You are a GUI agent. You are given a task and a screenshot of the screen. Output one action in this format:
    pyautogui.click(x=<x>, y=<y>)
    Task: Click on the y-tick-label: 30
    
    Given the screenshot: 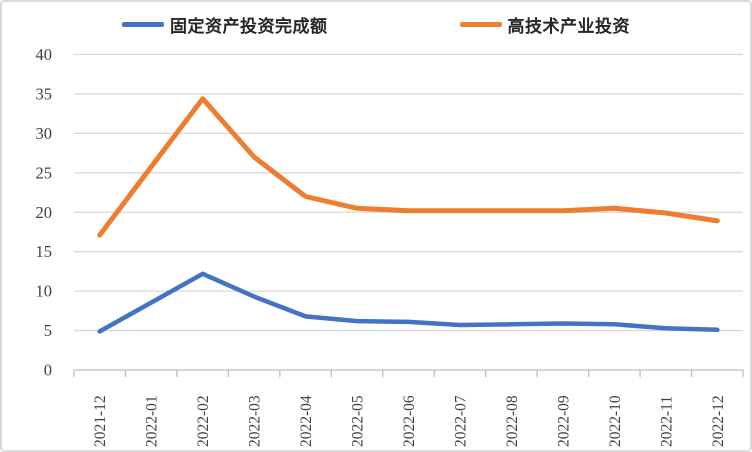 What is the action you would take?
    pyautogui.click(x=44, y=133)
    